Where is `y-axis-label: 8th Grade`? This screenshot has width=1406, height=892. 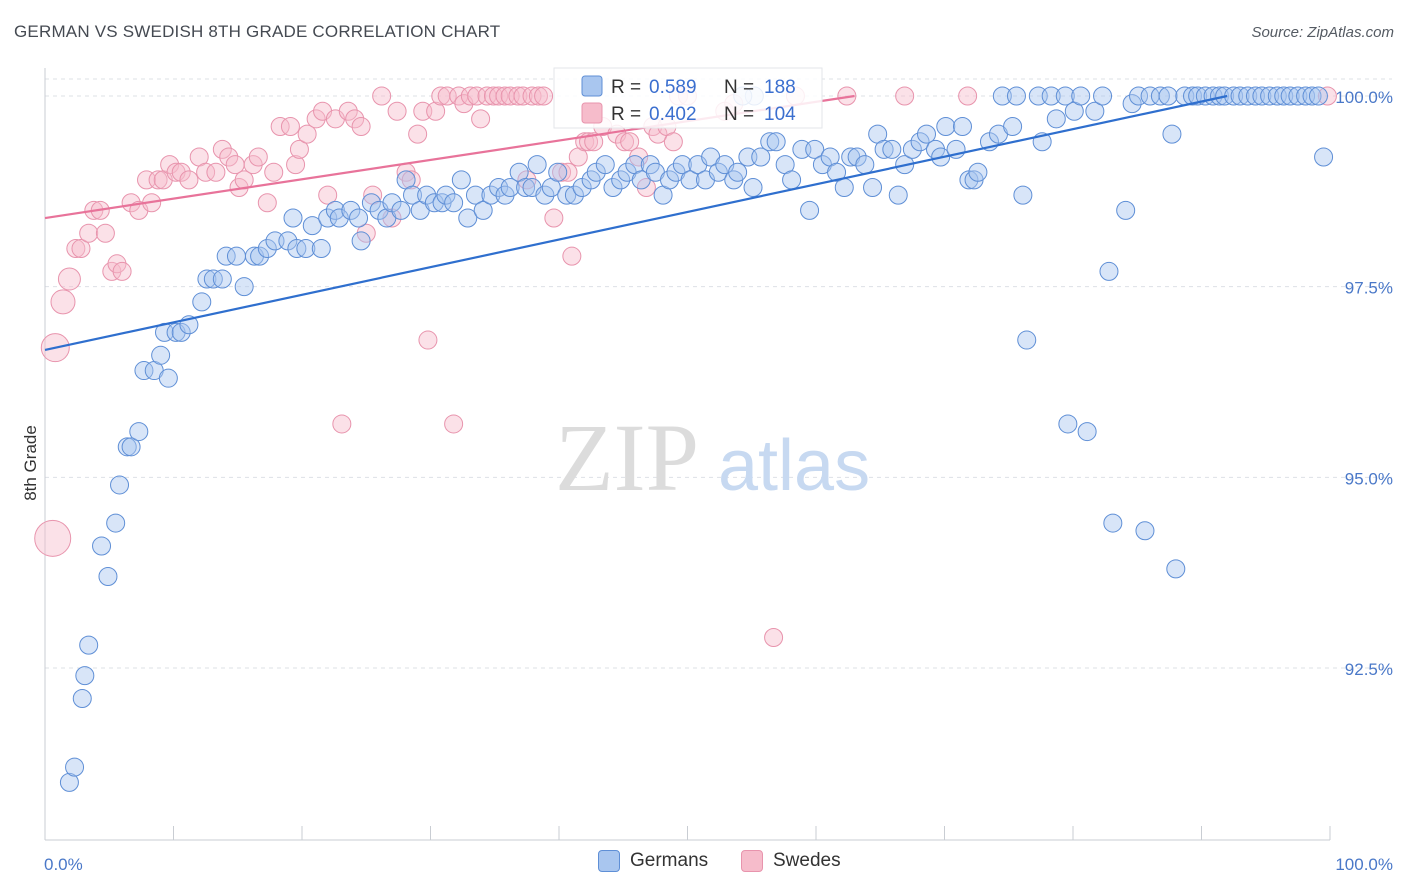 y-axis-label: 8th Grade is located at coordinates (30, 463).